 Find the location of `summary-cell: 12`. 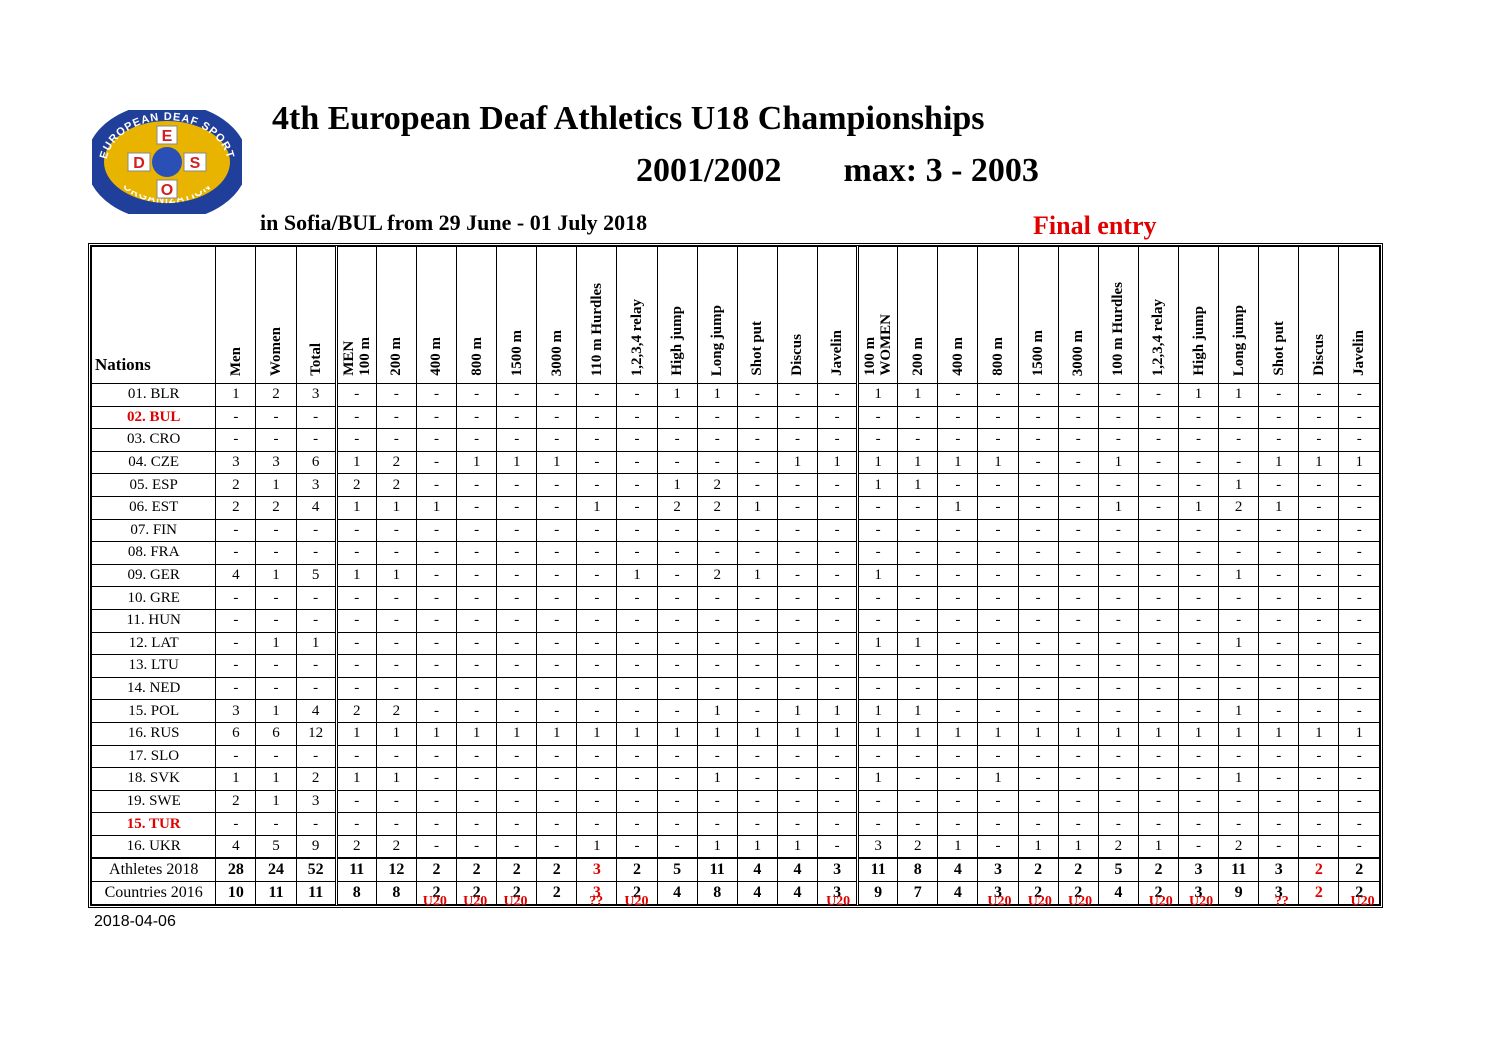

summary-cell: 12 is located at coordinates (396, 870).